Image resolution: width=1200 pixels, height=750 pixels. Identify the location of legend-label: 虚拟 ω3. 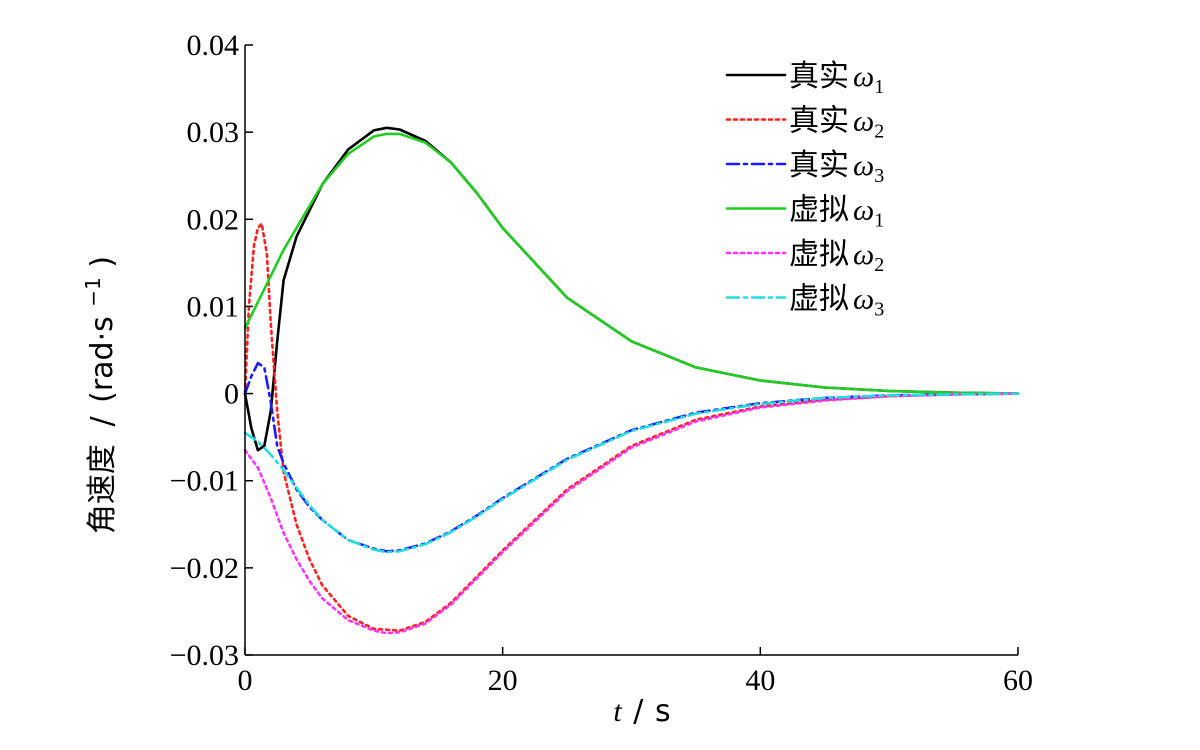
(836, 301).